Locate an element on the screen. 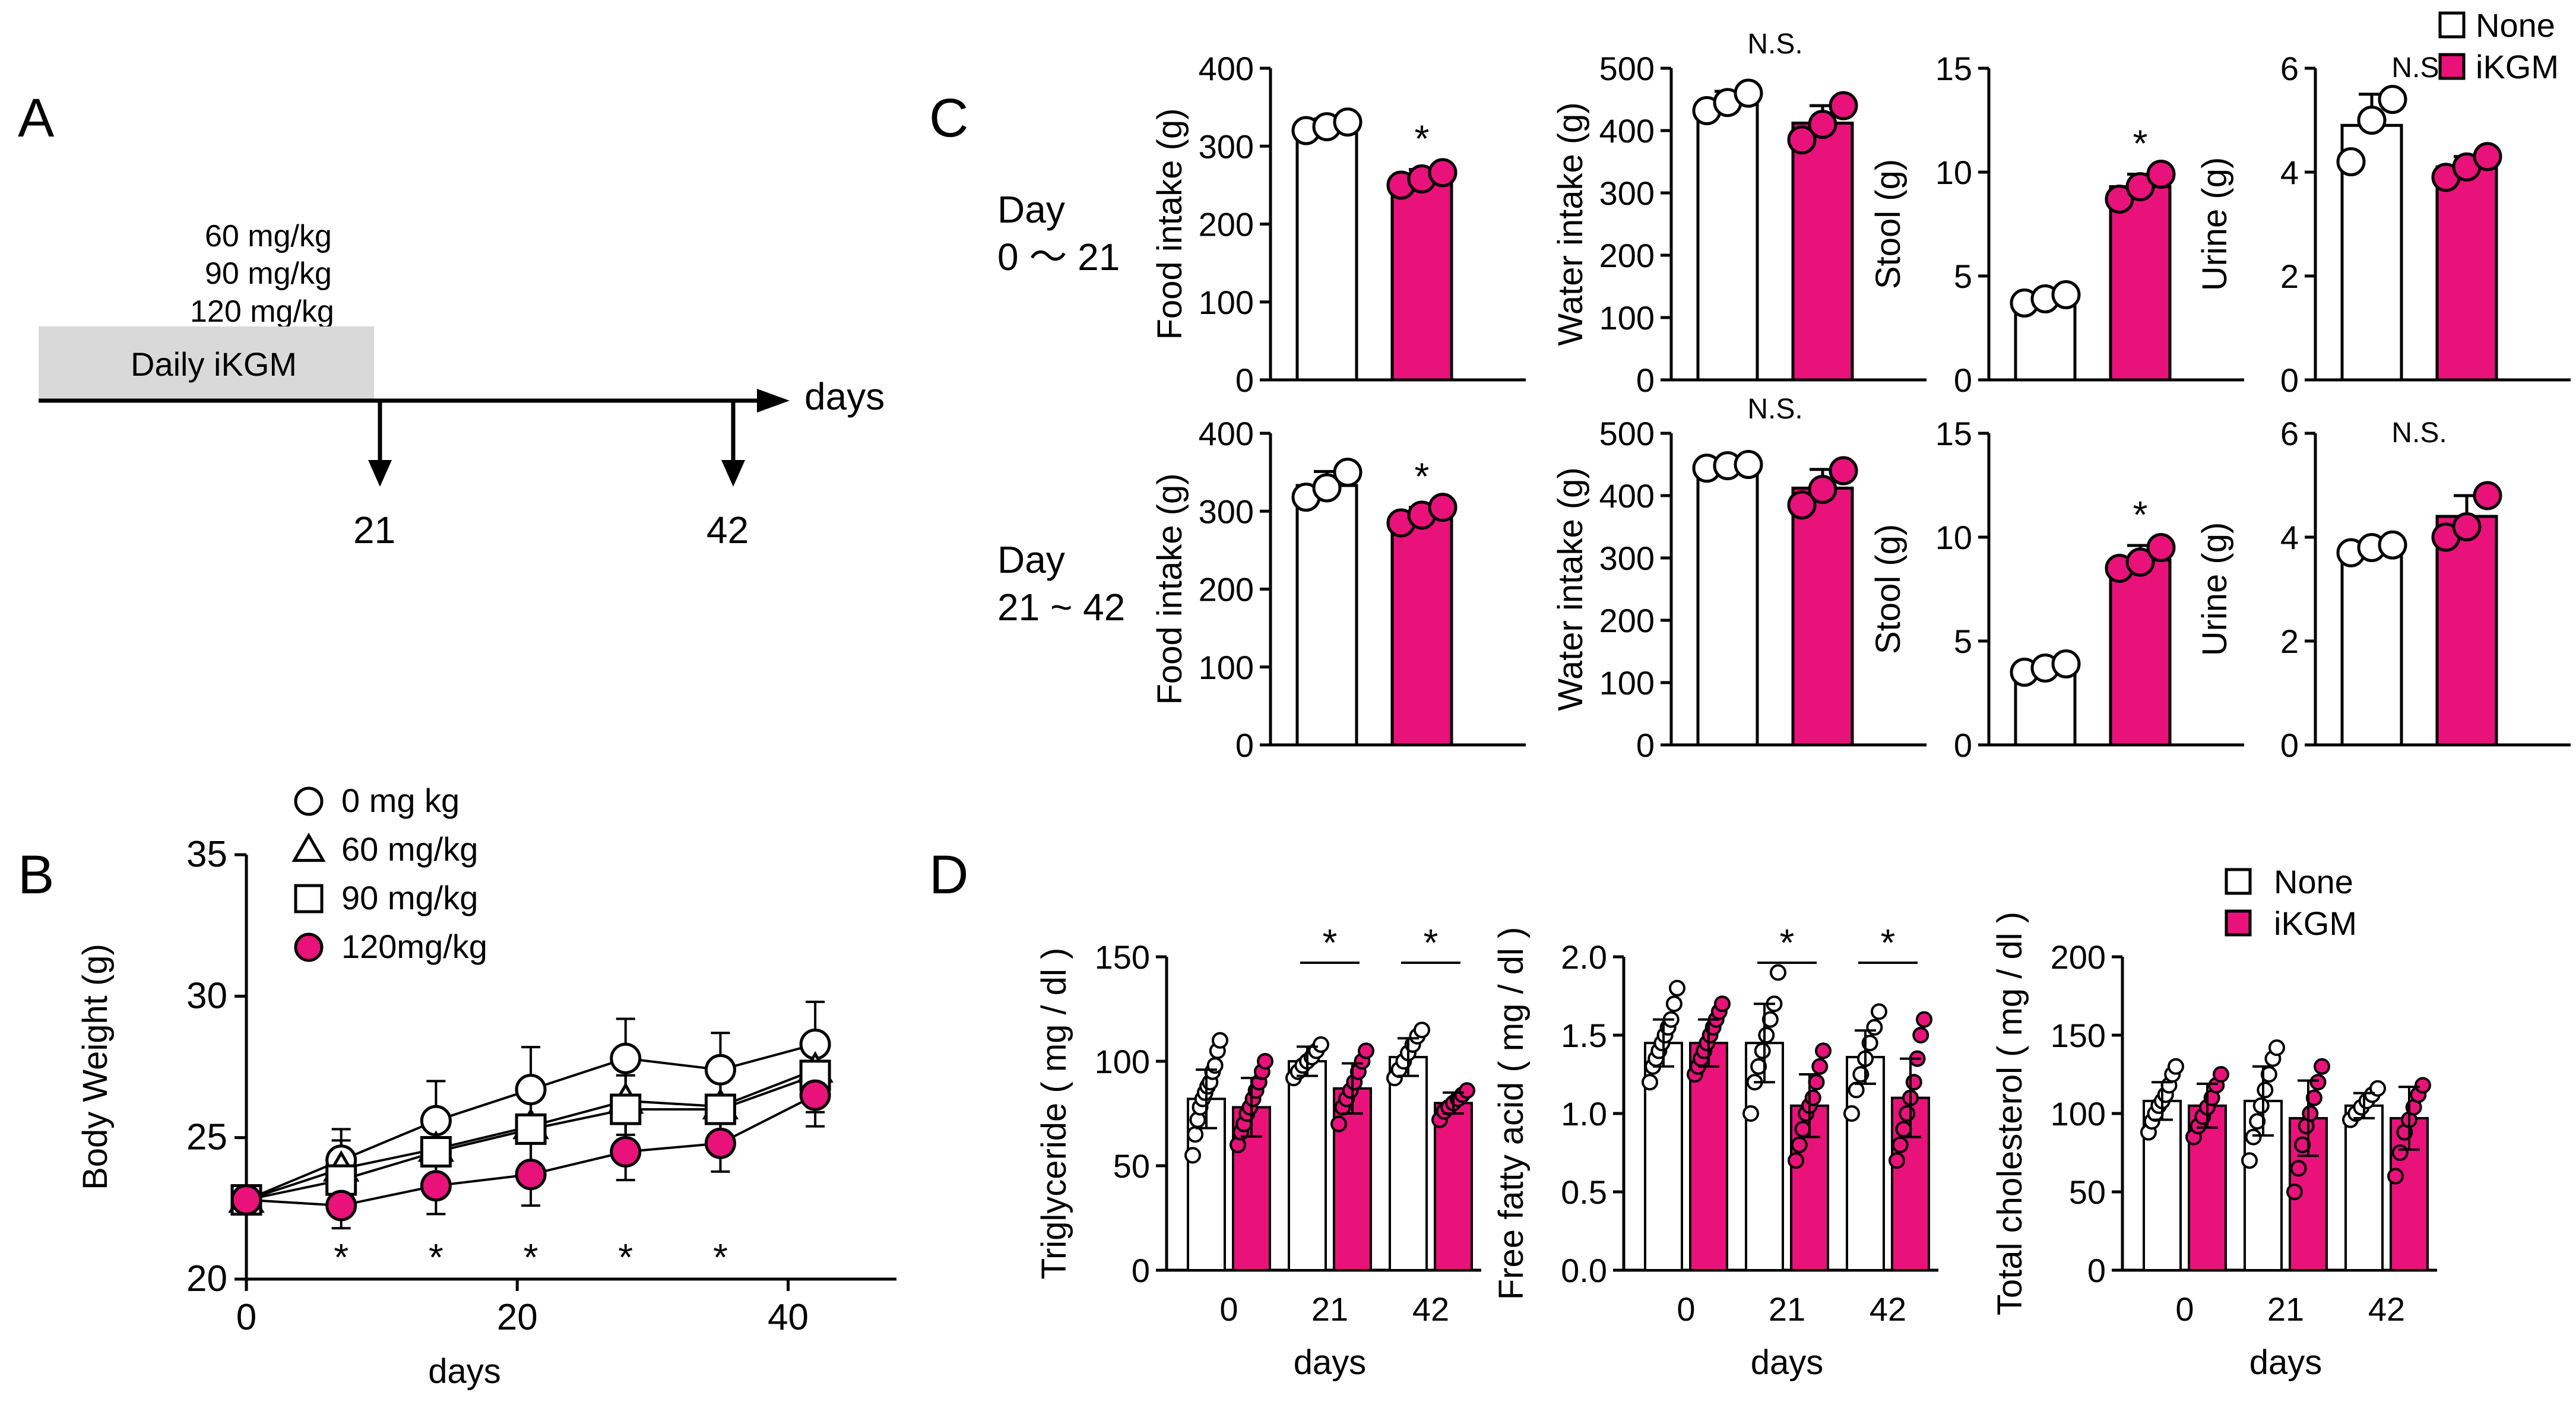  y-tick-label: 0.5 is located at coordinates (1584, 1192).